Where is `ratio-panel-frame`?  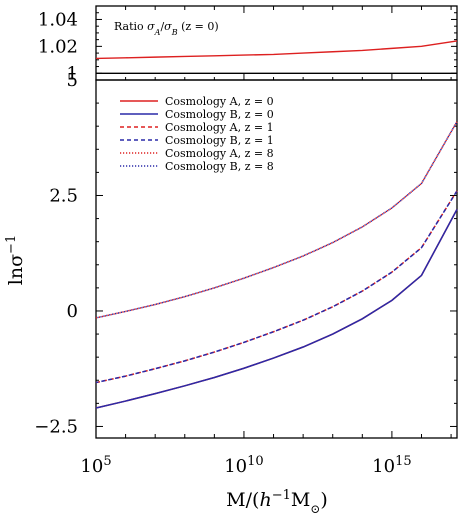 ratio-panel-frame is located at coordinates (276, 43).